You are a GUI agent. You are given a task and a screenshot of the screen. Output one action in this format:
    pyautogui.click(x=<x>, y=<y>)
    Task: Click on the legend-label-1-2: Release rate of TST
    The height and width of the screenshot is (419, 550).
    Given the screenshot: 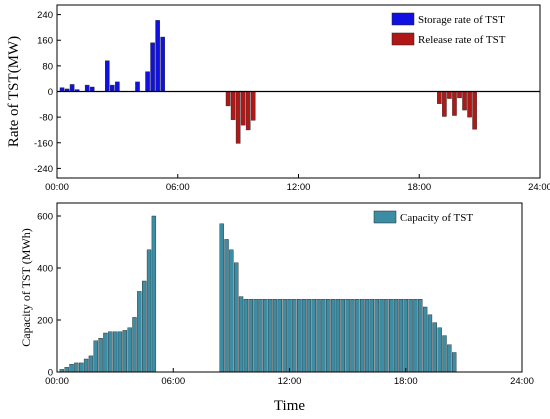 What is the action you would take?
    pyautogui.click(x=462, y=40)
    